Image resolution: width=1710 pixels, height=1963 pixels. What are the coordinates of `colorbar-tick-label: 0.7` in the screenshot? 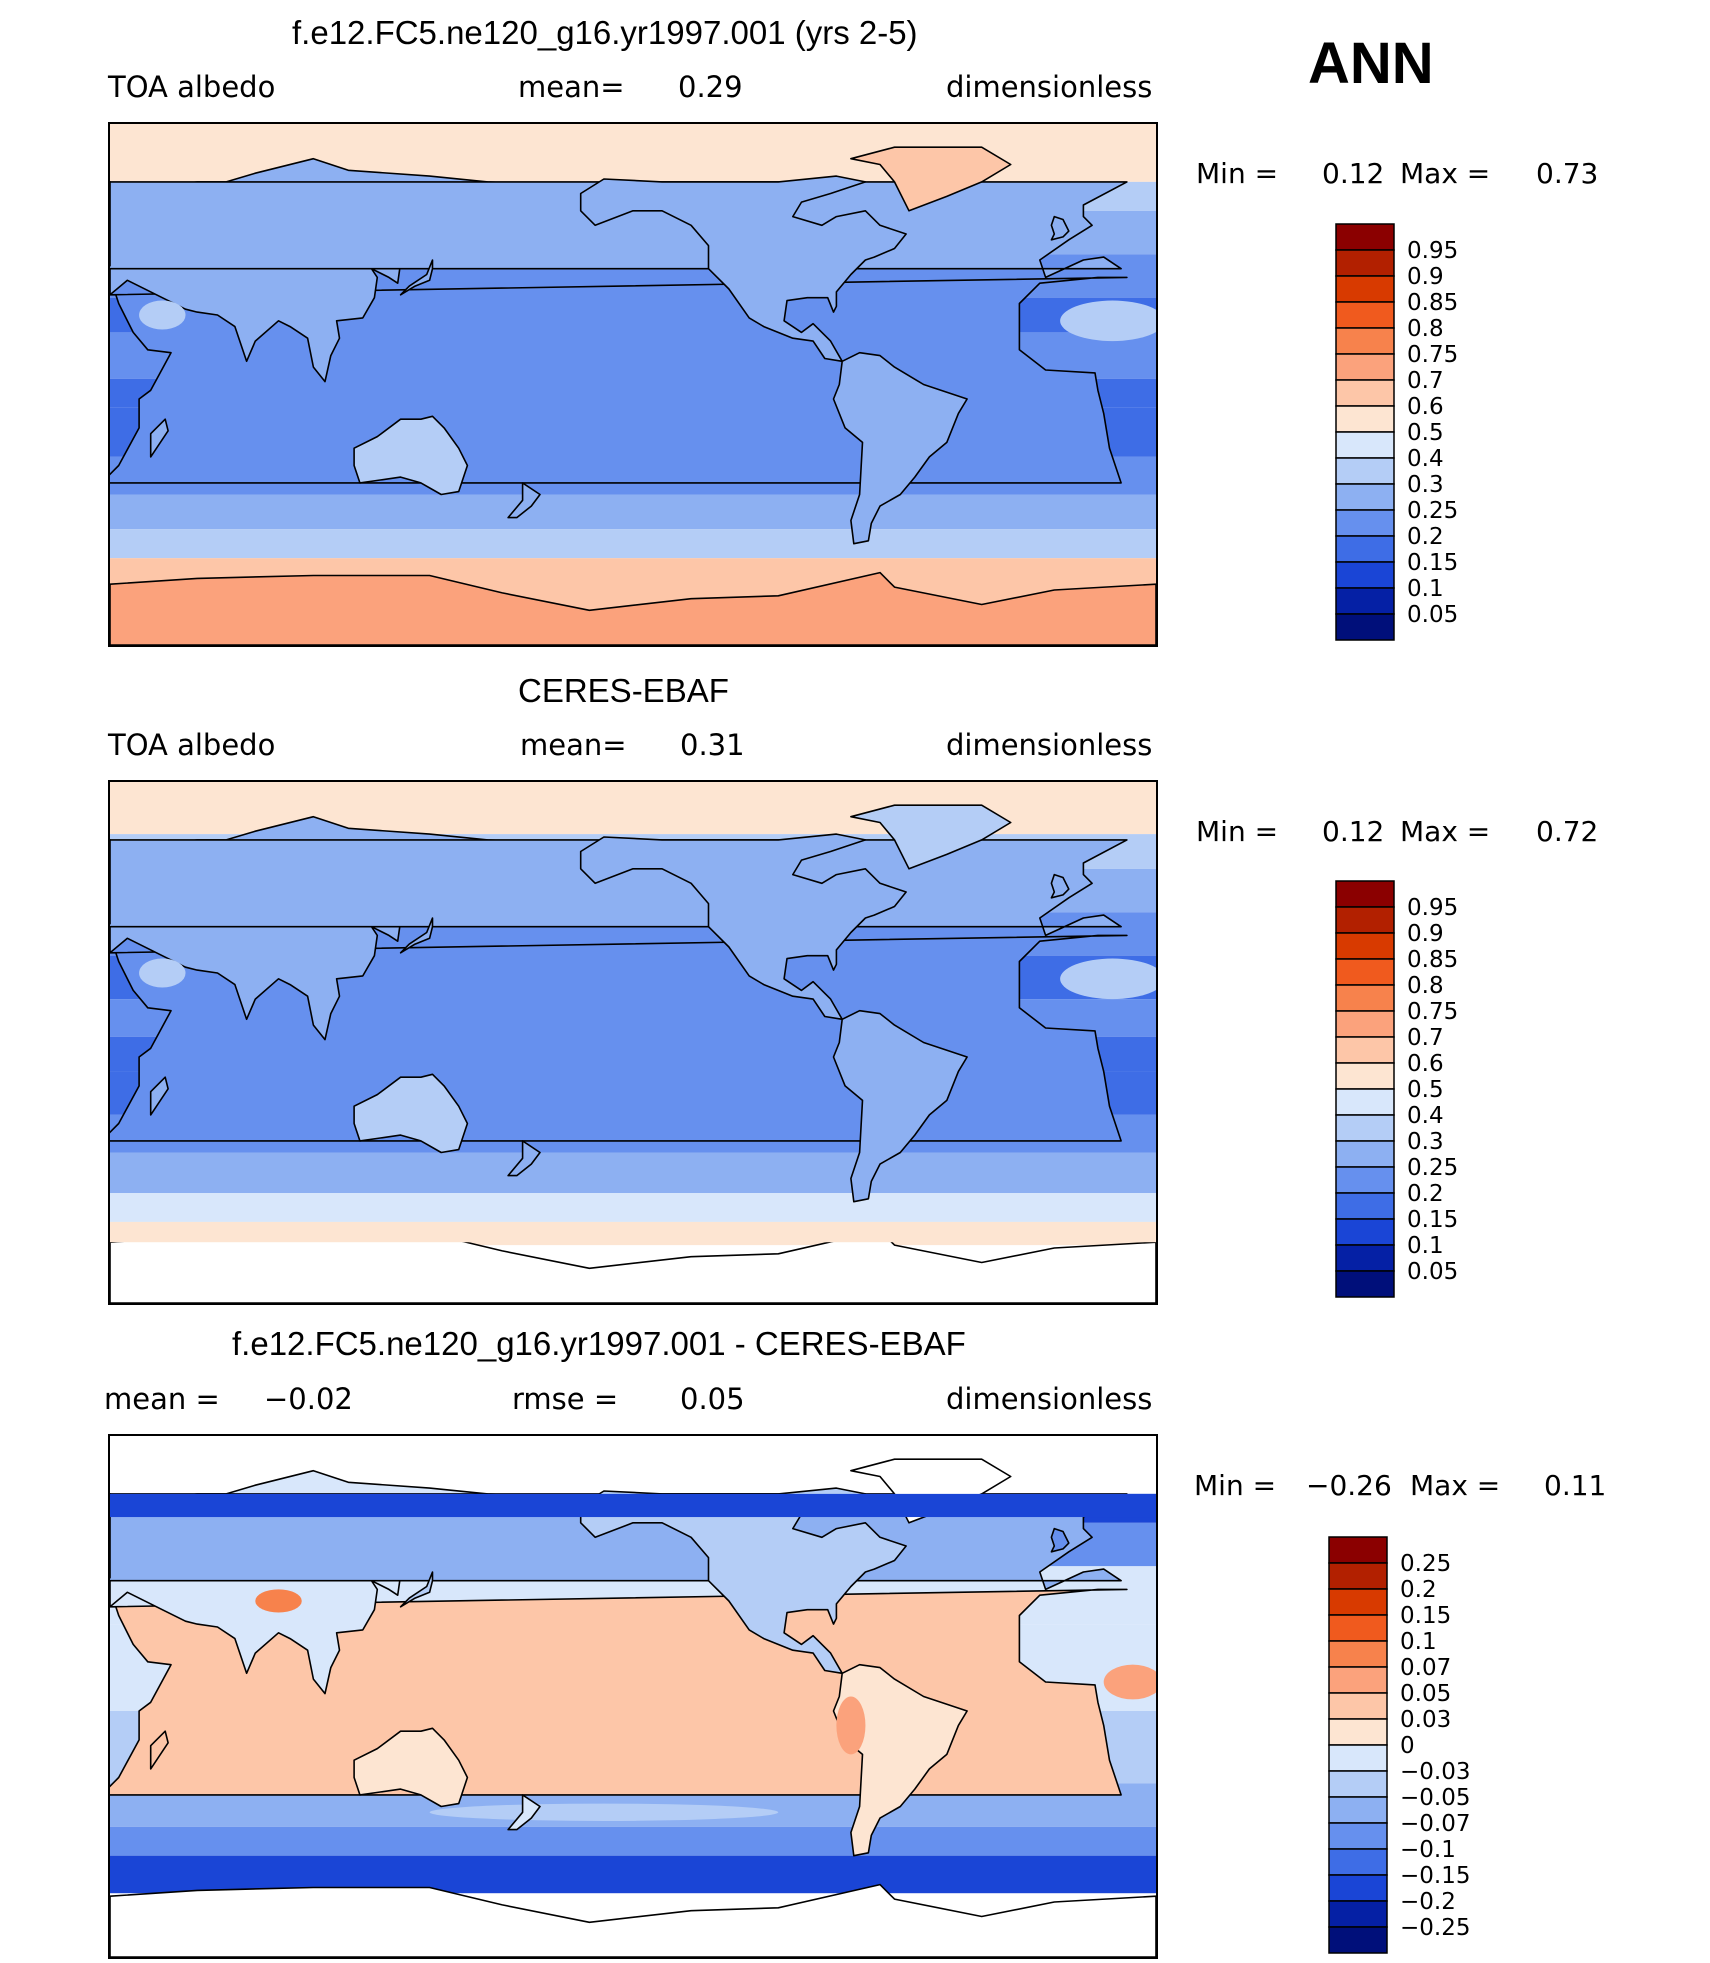 It's located at (1425, 1038).